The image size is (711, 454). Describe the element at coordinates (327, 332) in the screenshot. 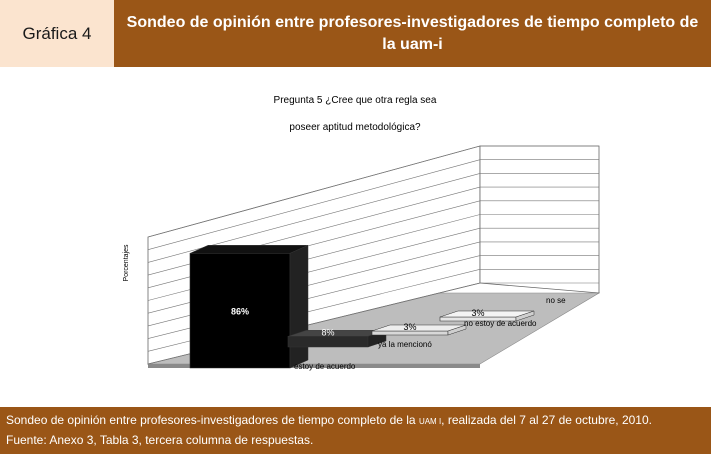

I see `data-label-2: 8%` at that location.